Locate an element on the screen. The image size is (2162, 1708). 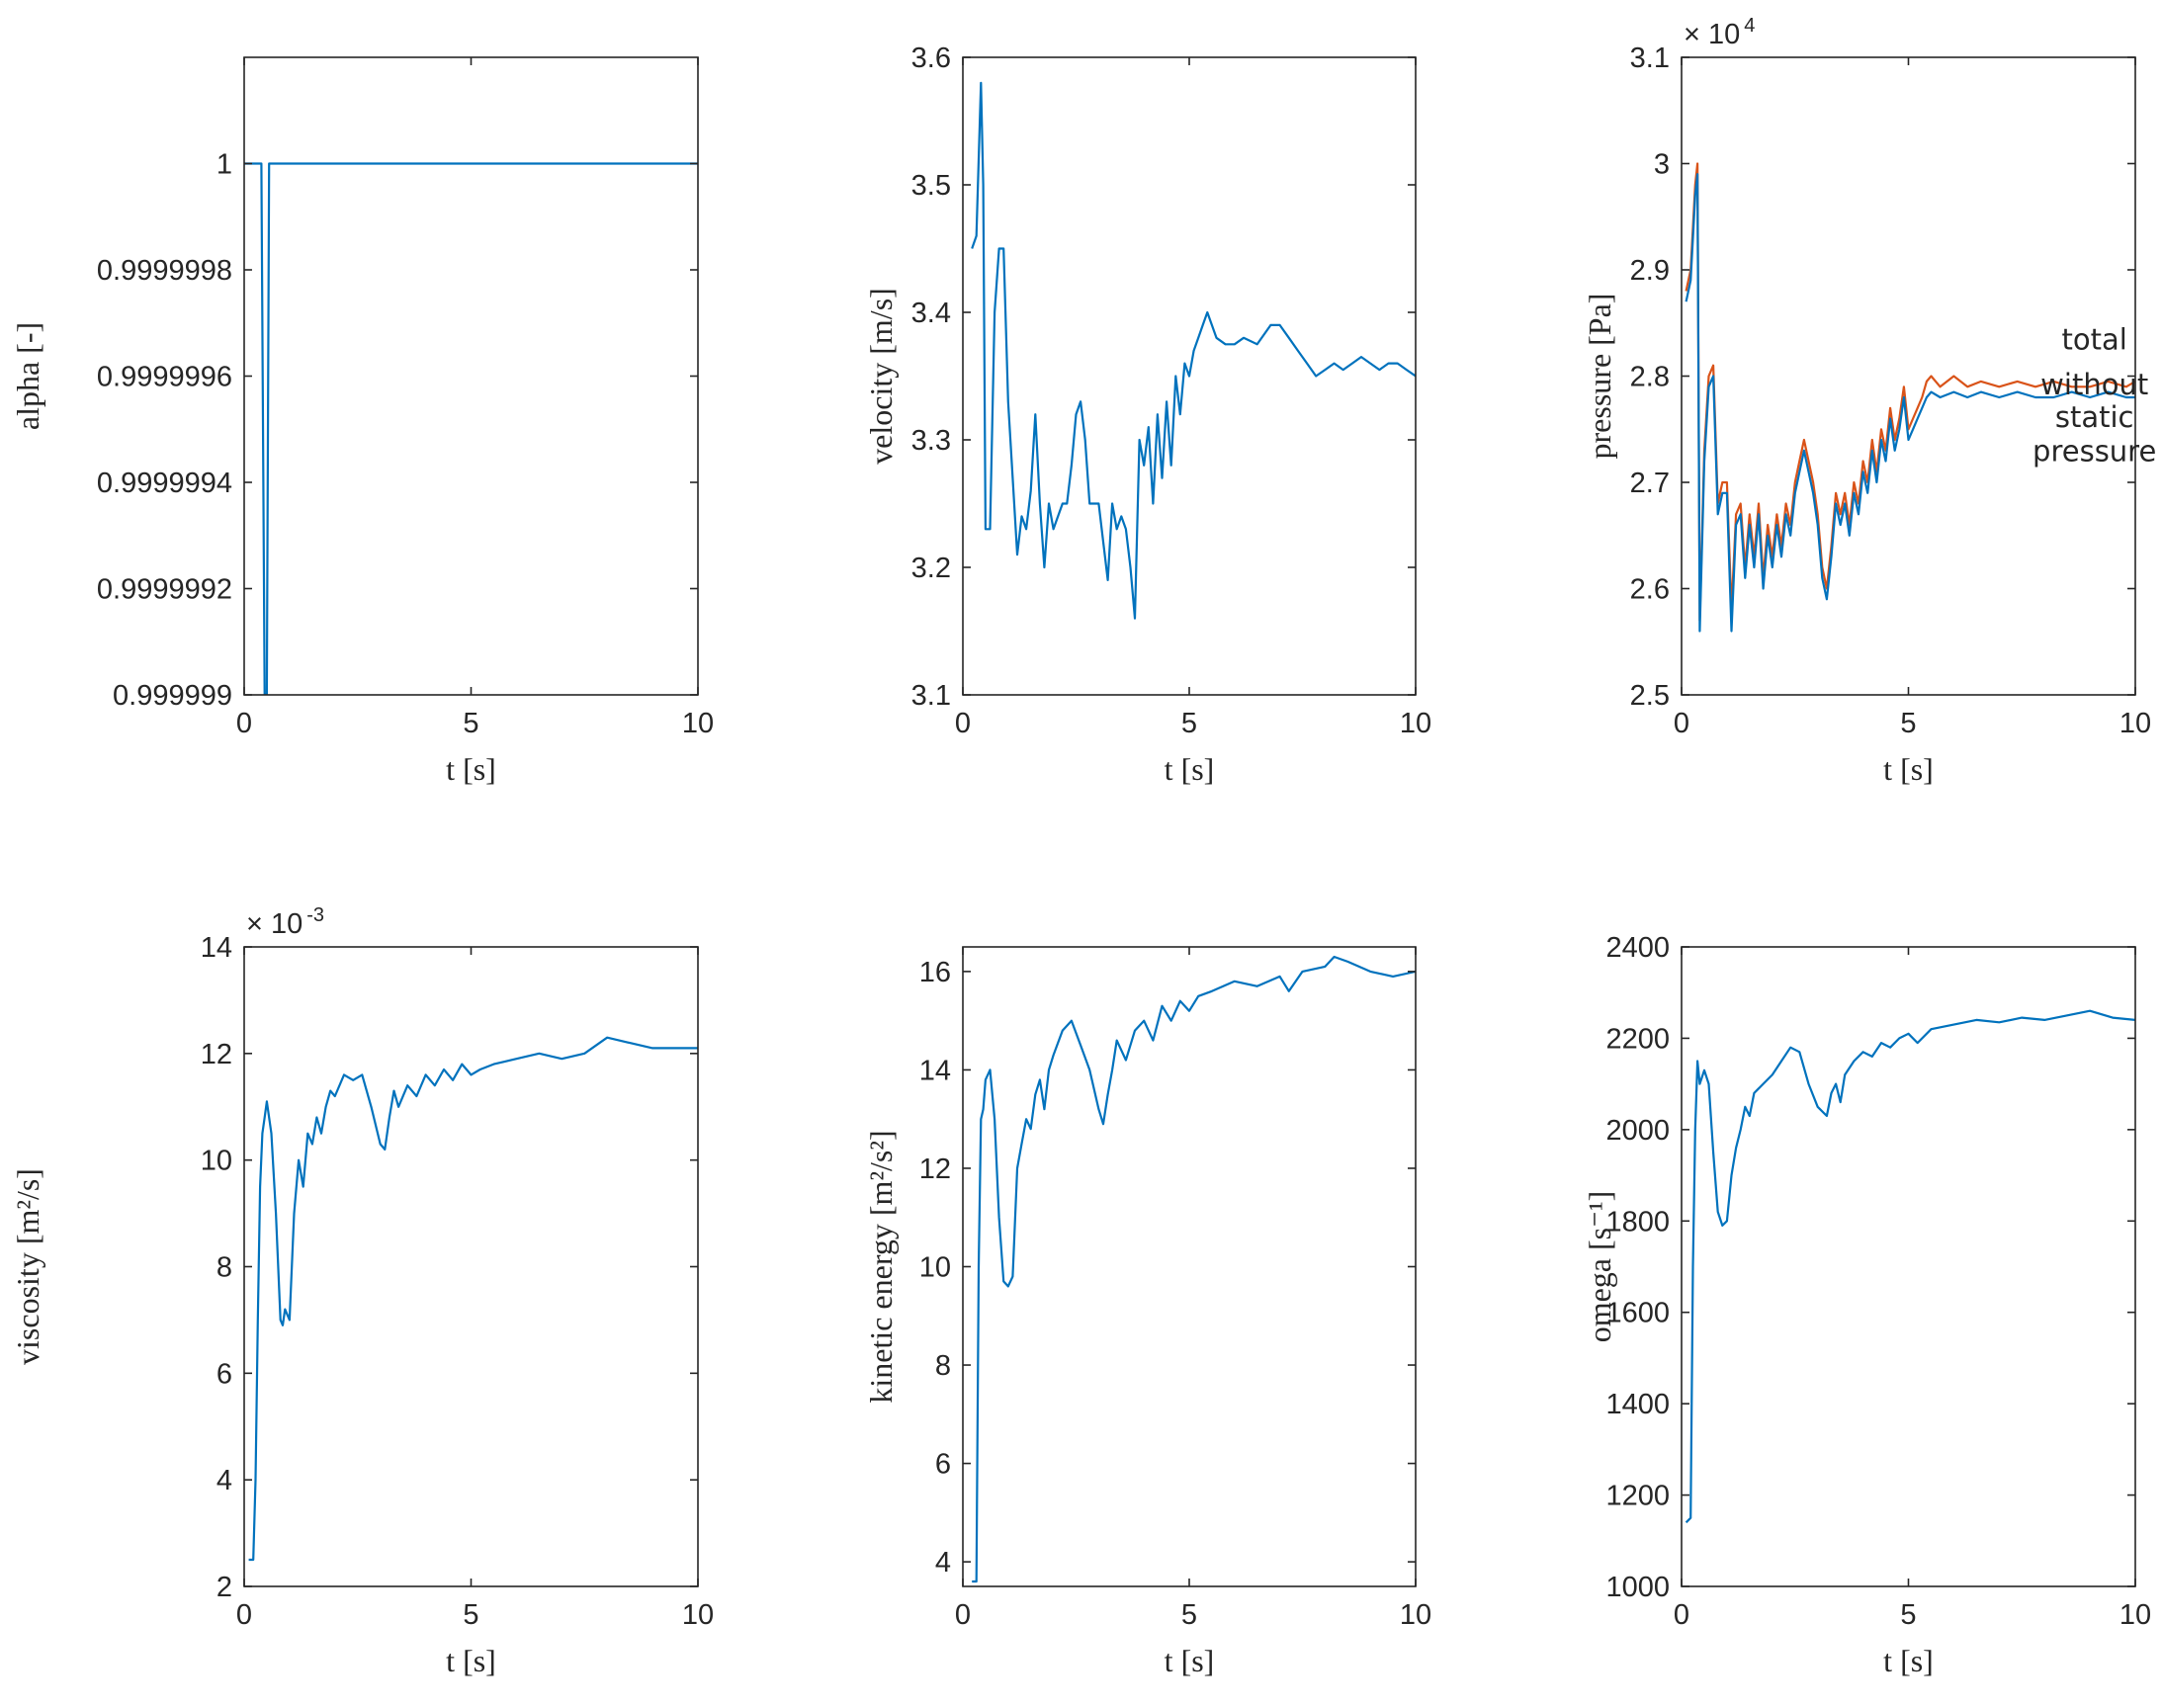
y-tick-label: 16 is located at coordinates (935, 972).